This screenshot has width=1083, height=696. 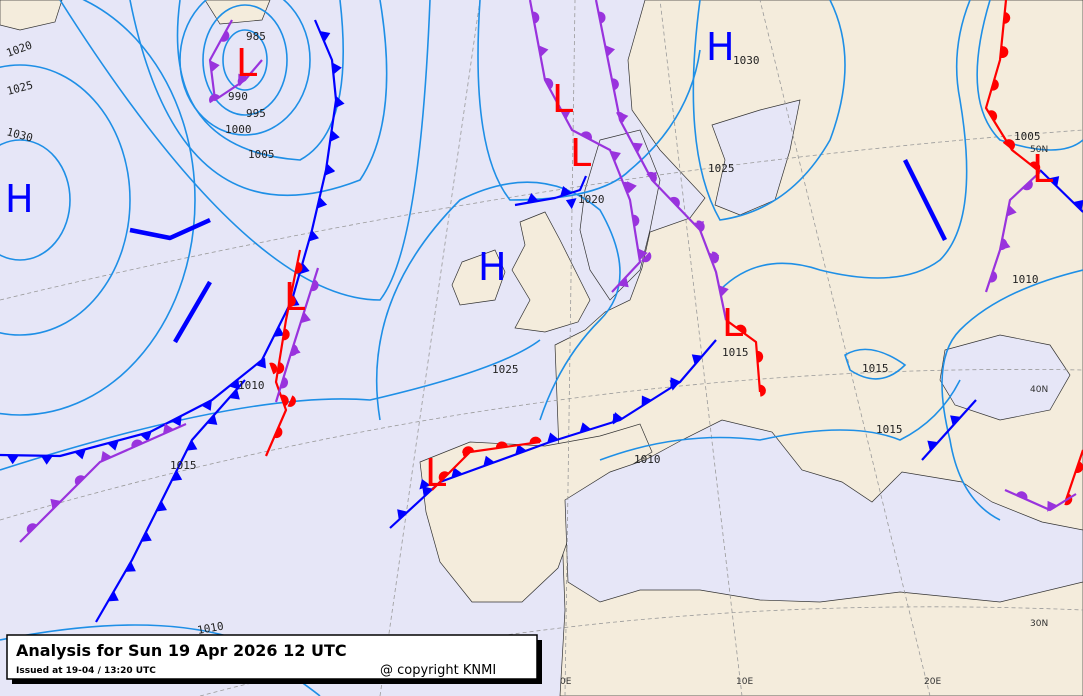 I want to click on isobar-label: 1020, so click(x=591, y=199).